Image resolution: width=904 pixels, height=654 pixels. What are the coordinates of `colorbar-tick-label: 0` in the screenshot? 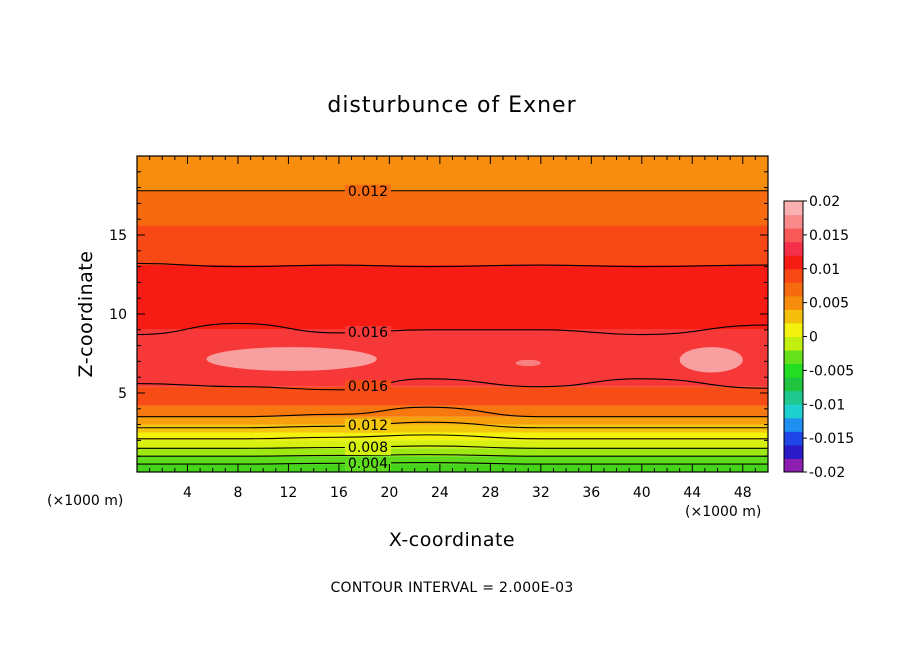 It's located at (813, 338).